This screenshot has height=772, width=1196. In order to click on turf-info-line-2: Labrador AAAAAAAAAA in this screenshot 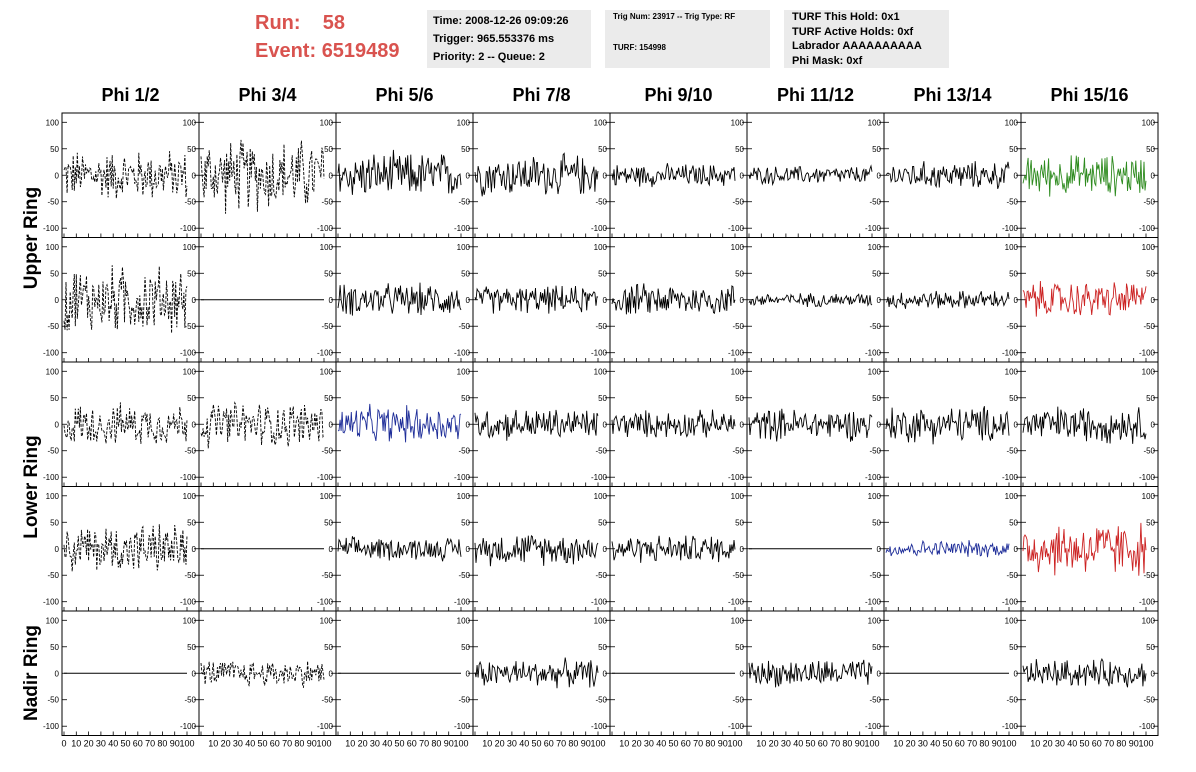, I will do `click(857, 46)`.